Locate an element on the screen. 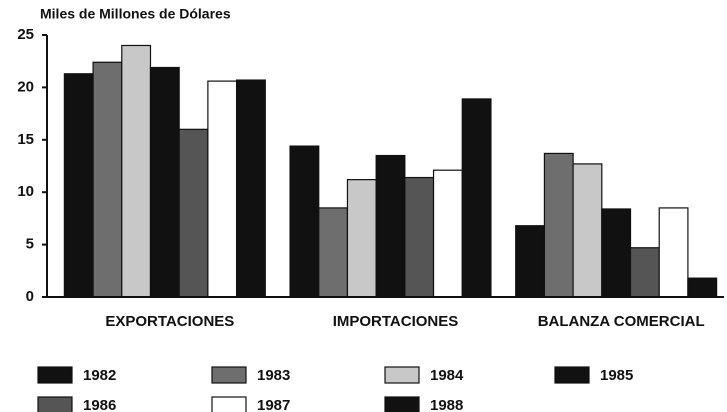 This screenshot has height=412, width=727. legend-label: 1986 is located at coordinates (99, 404).